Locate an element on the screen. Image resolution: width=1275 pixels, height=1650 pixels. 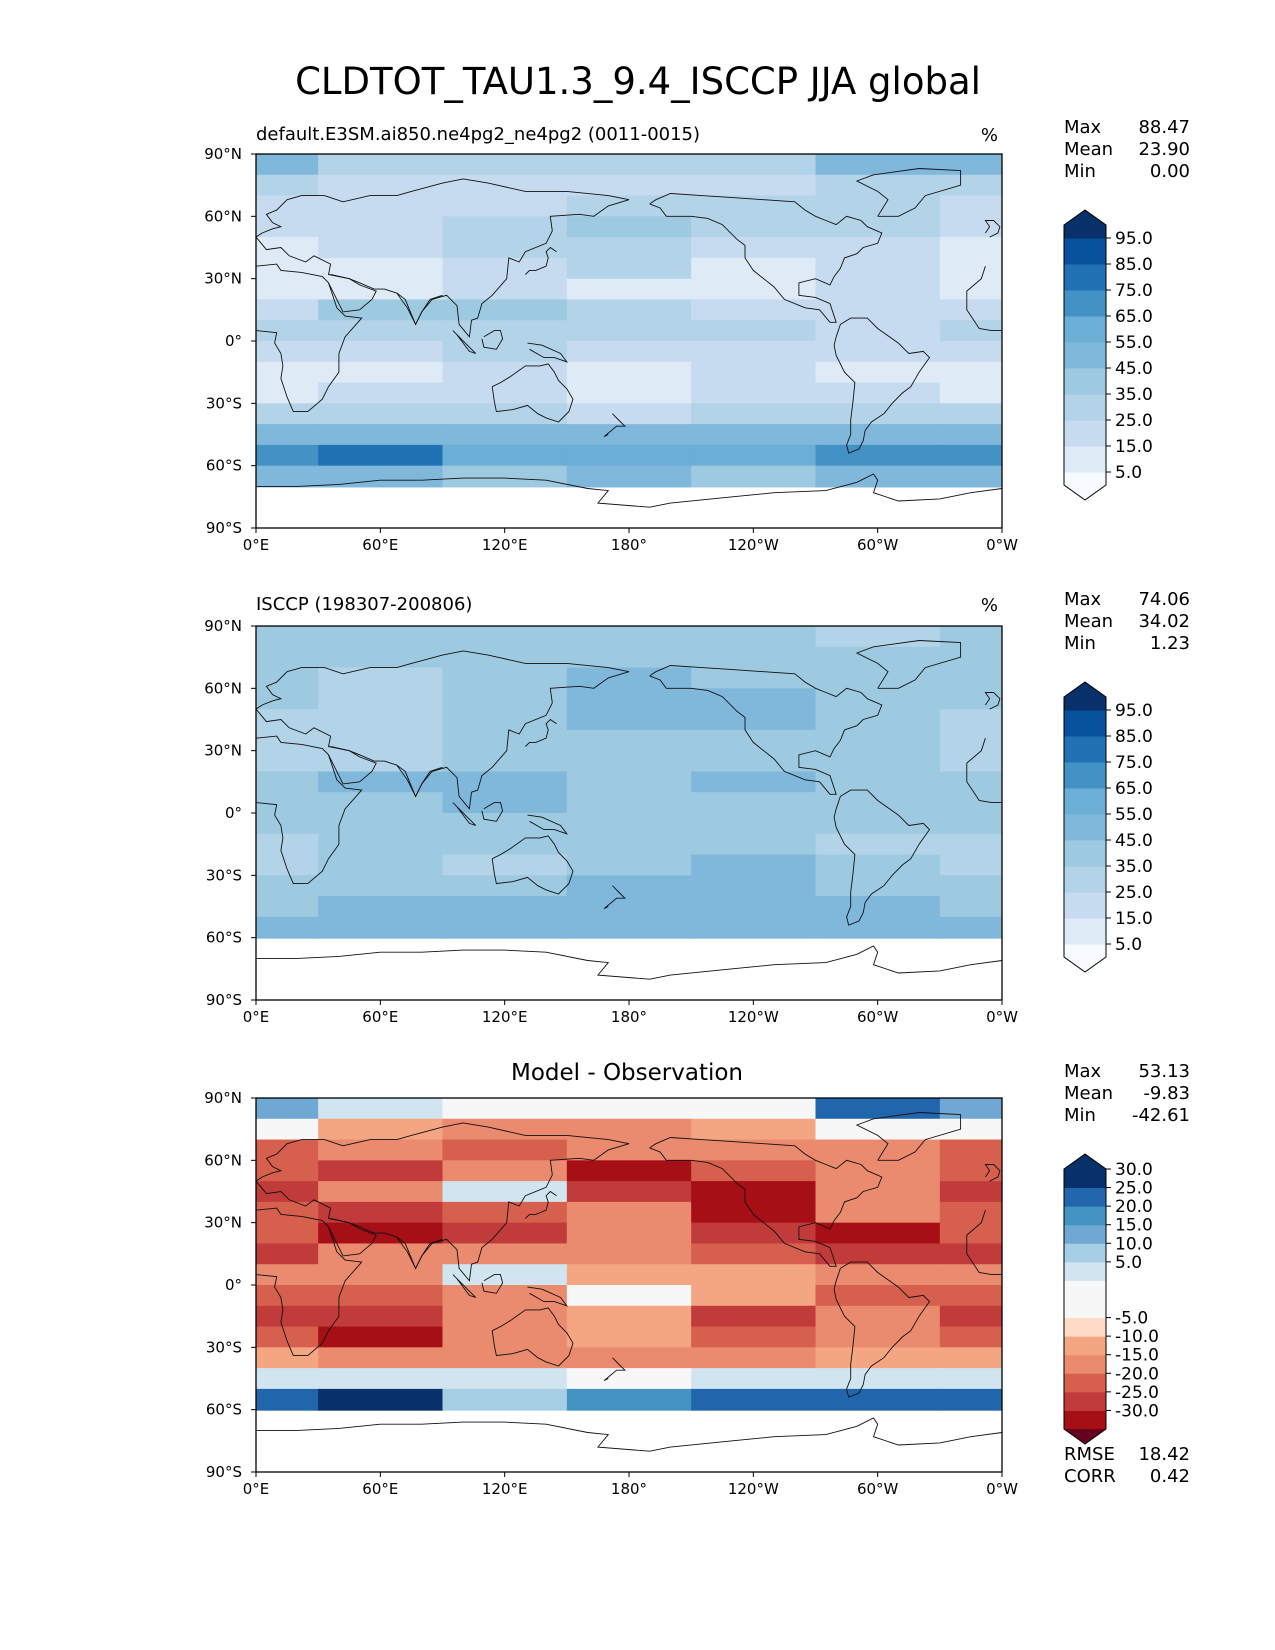
x-tick-label: 180° is located at coordinates (629, 545).